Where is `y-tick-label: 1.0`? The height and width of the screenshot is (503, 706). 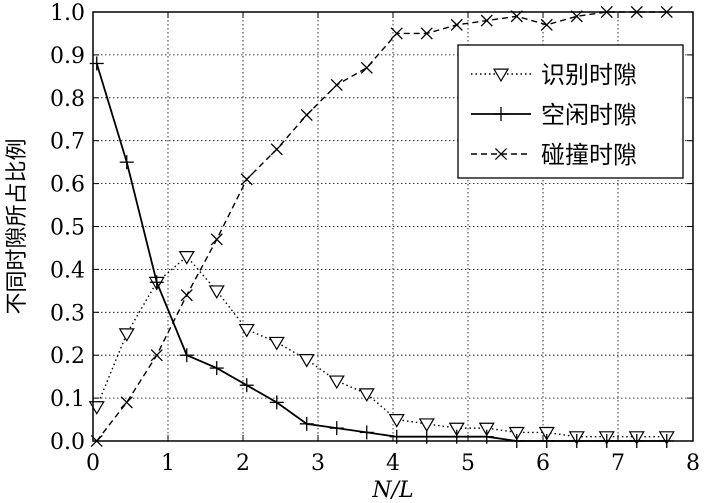 y-tick-label: 1.0 is located at coordinates (67, 13).